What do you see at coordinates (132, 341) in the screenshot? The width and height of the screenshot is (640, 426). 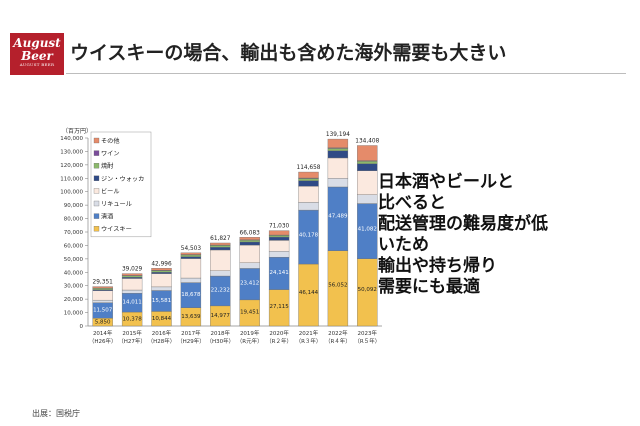 I see `x-tick-sublabel: （H27年）` at bounding box center [132, 341].